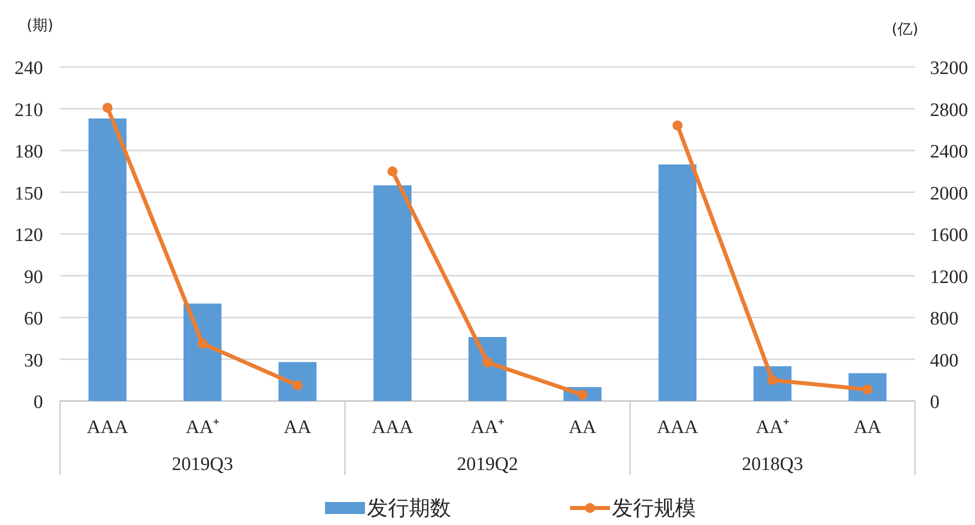  Describe the element at coordinates (28, 68) in the screenshot. I see `ytick: 240` at that location.